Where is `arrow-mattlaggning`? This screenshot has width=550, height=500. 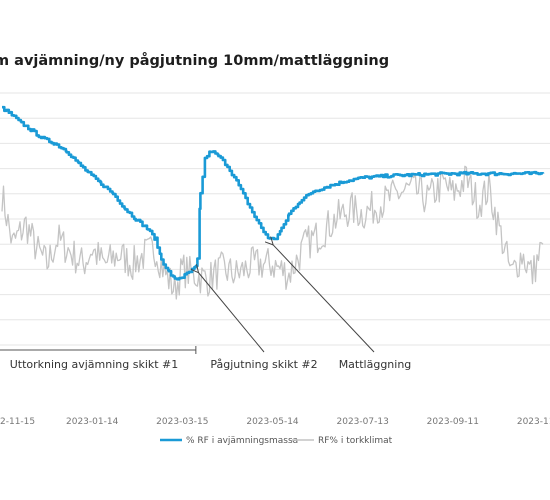 arrow-mattlaggning is located at coordinates (323, 298).